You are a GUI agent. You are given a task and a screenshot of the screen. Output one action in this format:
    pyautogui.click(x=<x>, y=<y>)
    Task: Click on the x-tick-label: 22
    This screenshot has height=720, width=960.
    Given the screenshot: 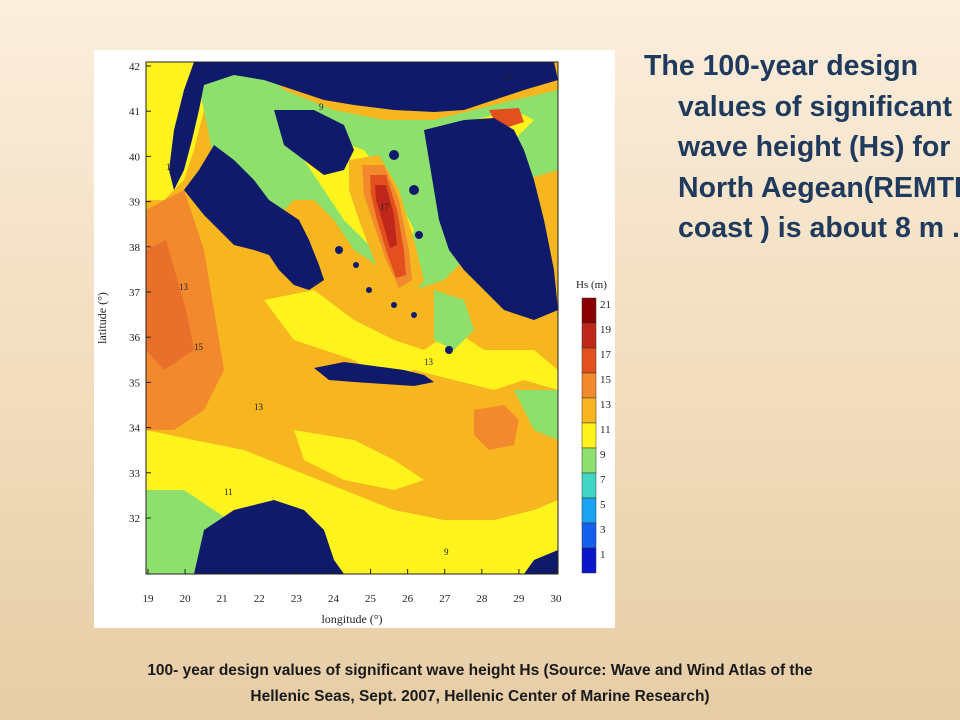 What is the action you would take?
    pyautogui.click(x=259, y=599)
    